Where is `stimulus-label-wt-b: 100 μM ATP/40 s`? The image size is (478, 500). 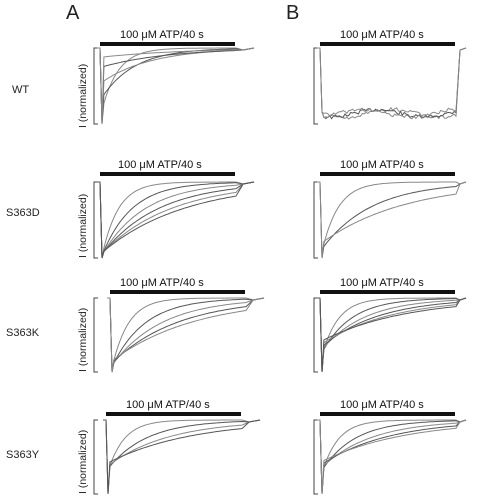
stimulus-label-wt-b: 100 μM ATP/40 s is located at coordinates (382, 35).